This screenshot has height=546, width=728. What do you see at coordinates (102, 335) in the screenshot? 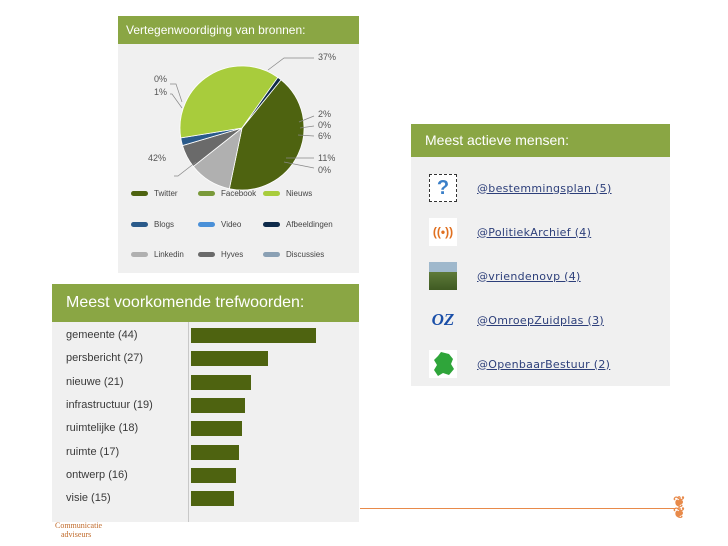
I see `keyword-label: gemeente (44)` at bounding box center [102, 335].